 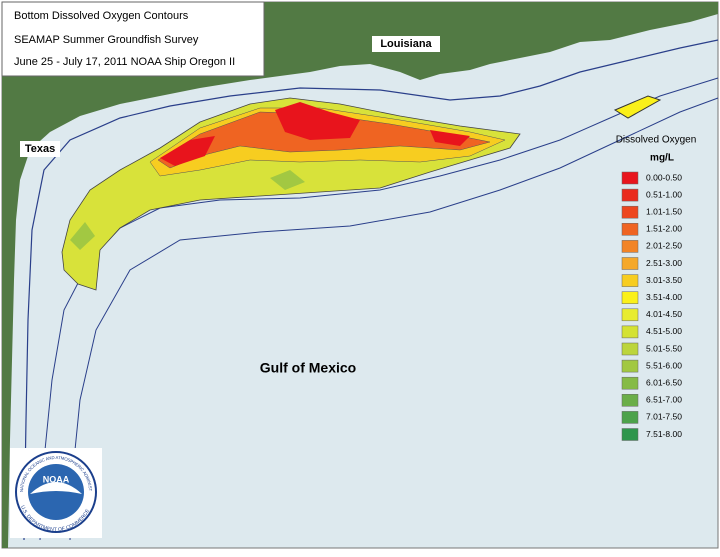 I want to click on legend-label: 6.51-7.00, so click(x=664, y=400).